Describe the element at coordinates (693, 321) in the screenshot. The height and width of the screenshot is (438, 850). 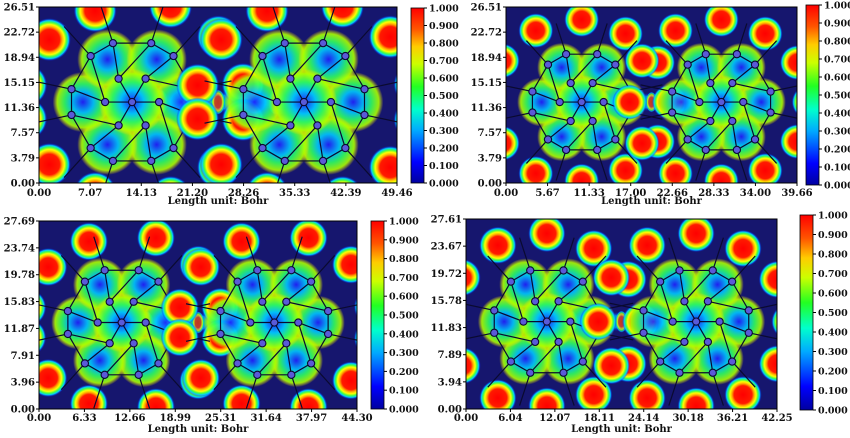
I see `molecular-skeleton` at that location.